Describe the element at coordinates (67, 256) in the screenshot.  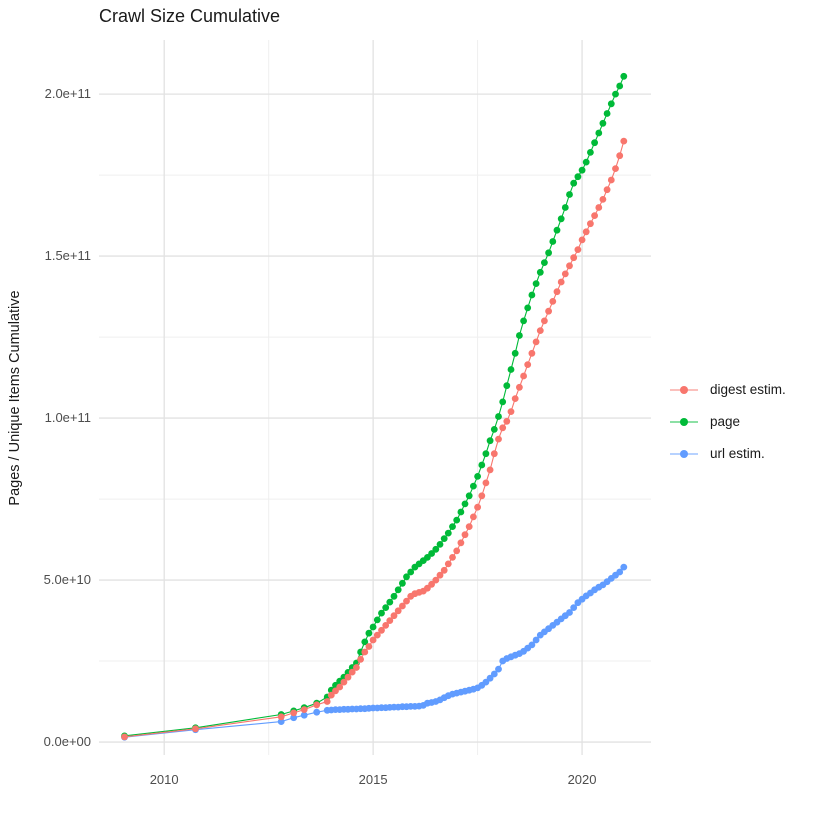
I see `y-tick-label: 1.5e+11` at that location.